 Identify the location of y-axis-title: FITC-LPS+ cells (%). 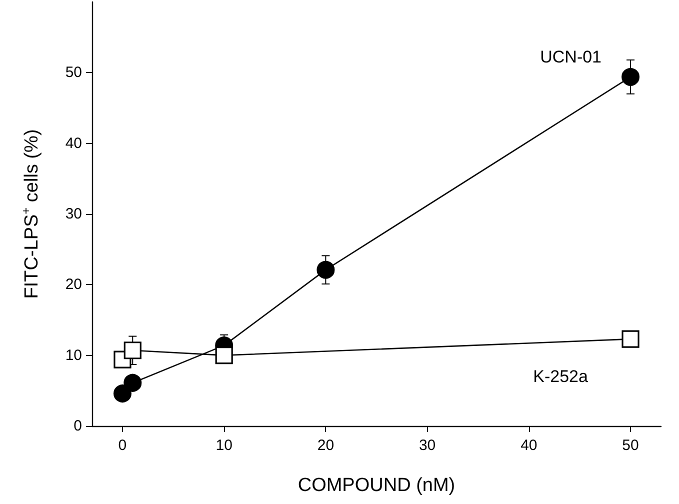
(30, 214).